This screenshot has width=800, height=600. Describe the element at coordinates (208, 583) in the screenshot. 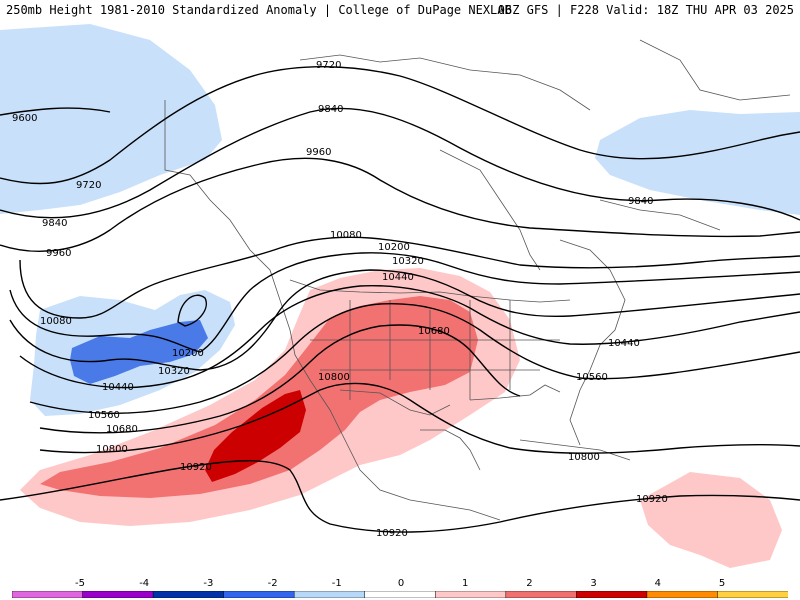

I see `legend-tick-label: -3` at that location.